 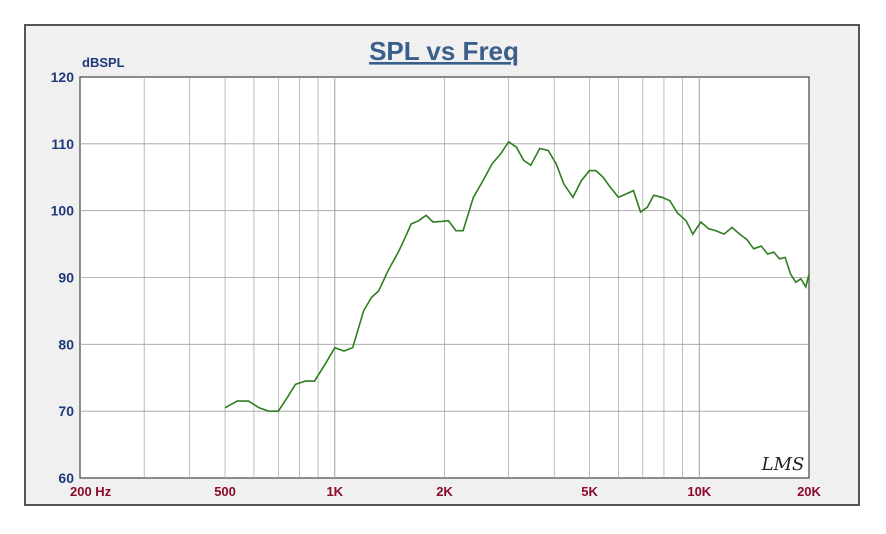 I want to click on y-tick-label-100: 100, so click(x=63, y=211).